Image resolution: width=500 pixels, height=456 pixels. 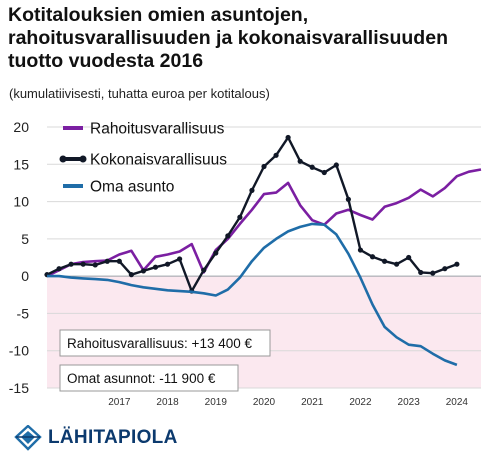 What do you see at coordinates (264, 402) in the screenshot?
I see `x-tick-label: 2020` at bounding box center [264, 402].